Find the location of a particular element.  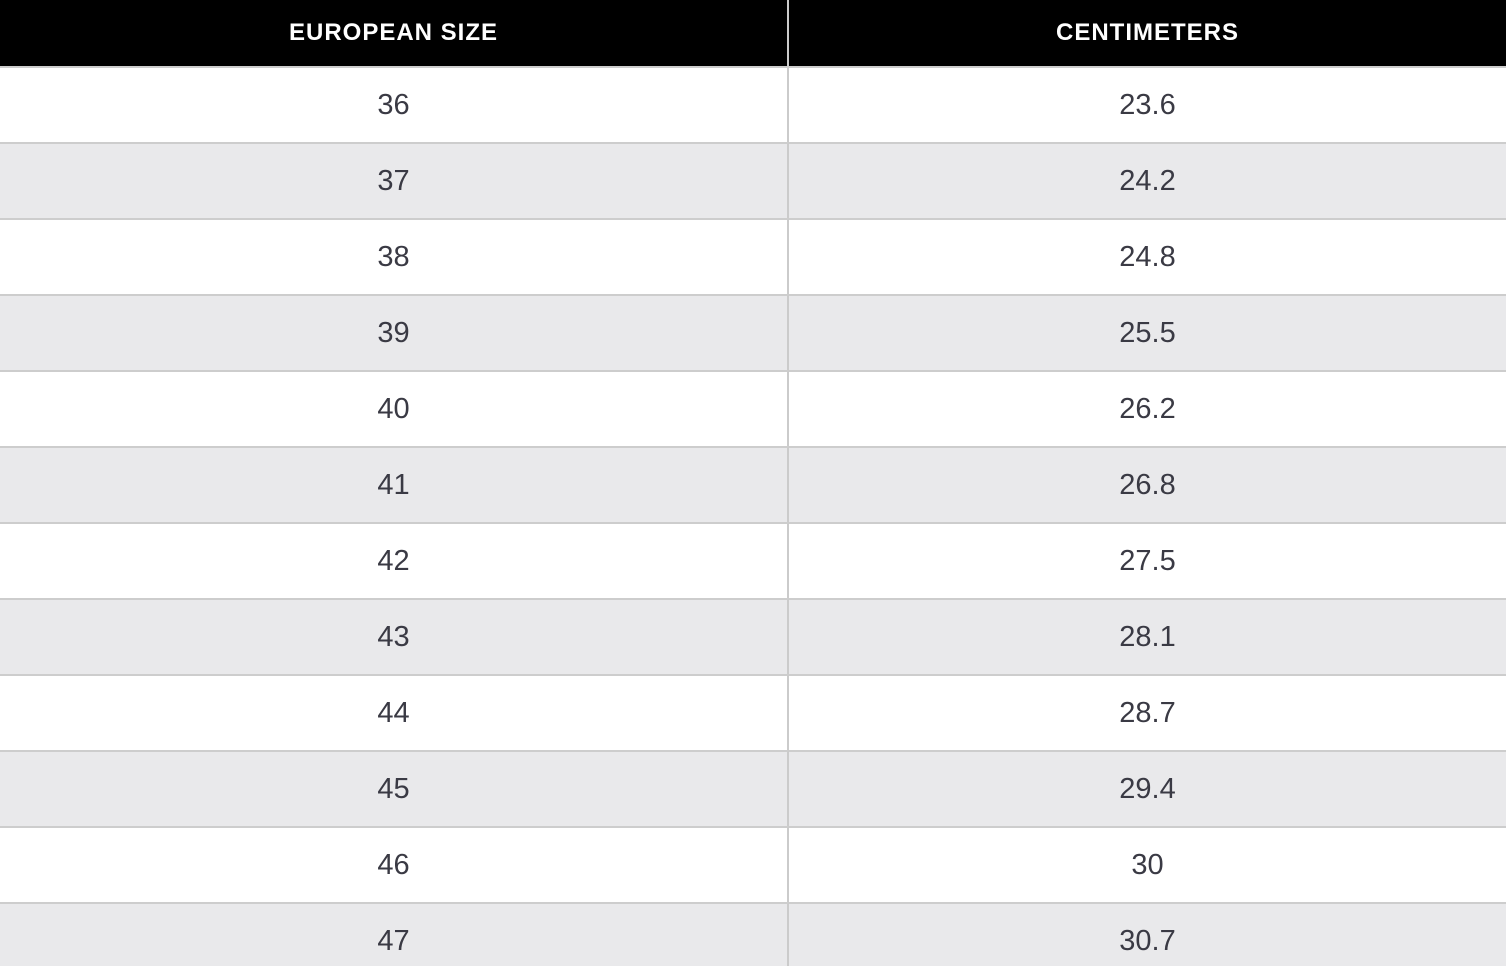

table-row: 39 25.5 is located at coordinates (753, 332).